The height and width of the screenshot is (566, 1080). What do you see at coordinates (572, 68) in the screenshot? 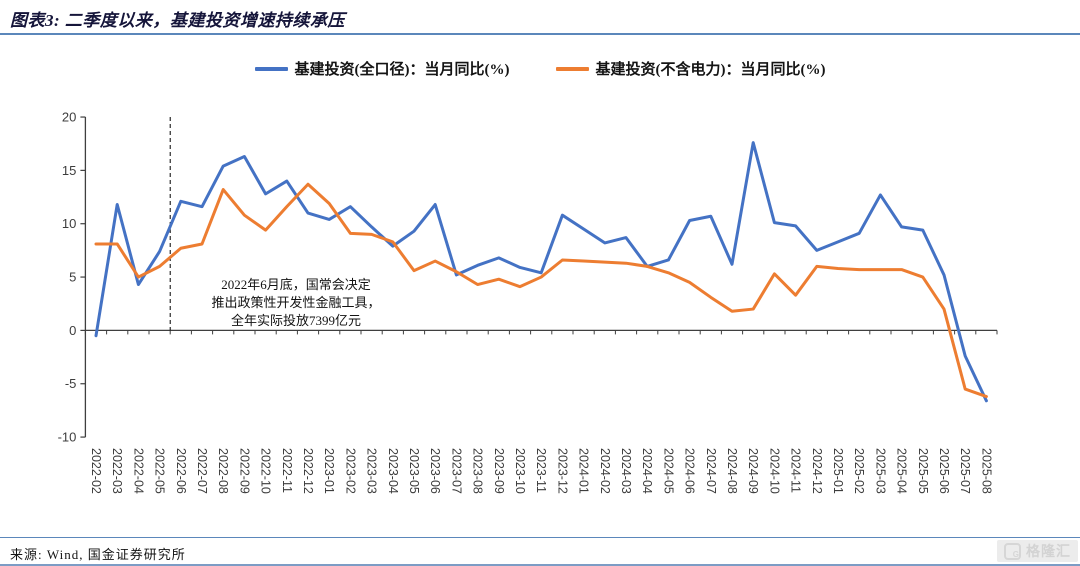
I see `legend-swatch-orange` at bounding box center [572, 68].